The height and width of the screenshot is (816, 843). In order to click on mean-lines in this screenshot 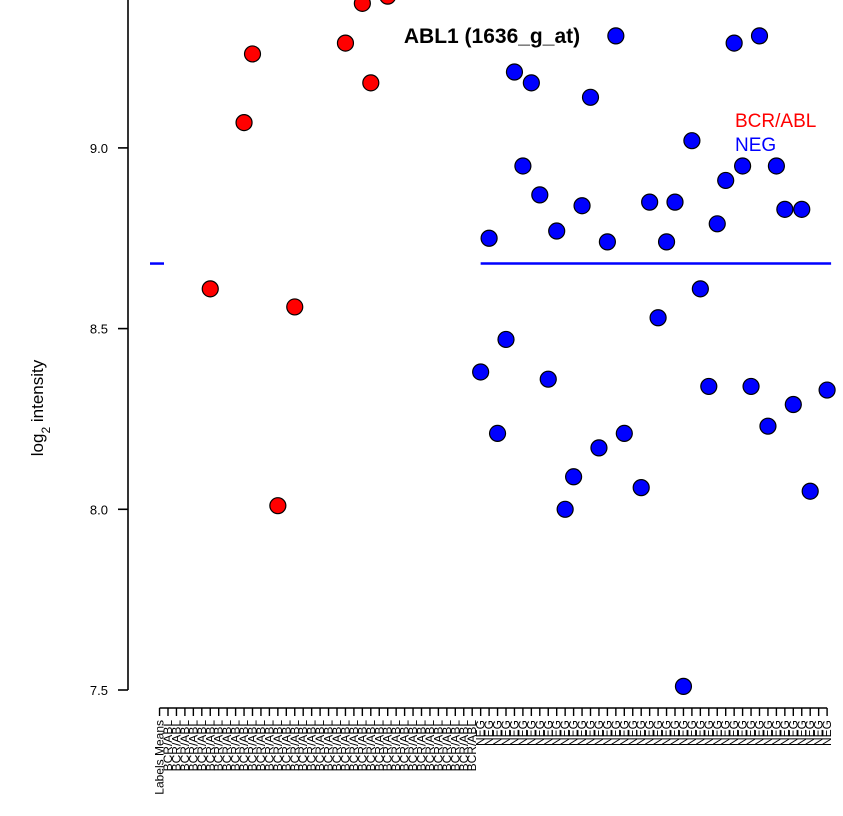, I will do `click(491, 263)`.